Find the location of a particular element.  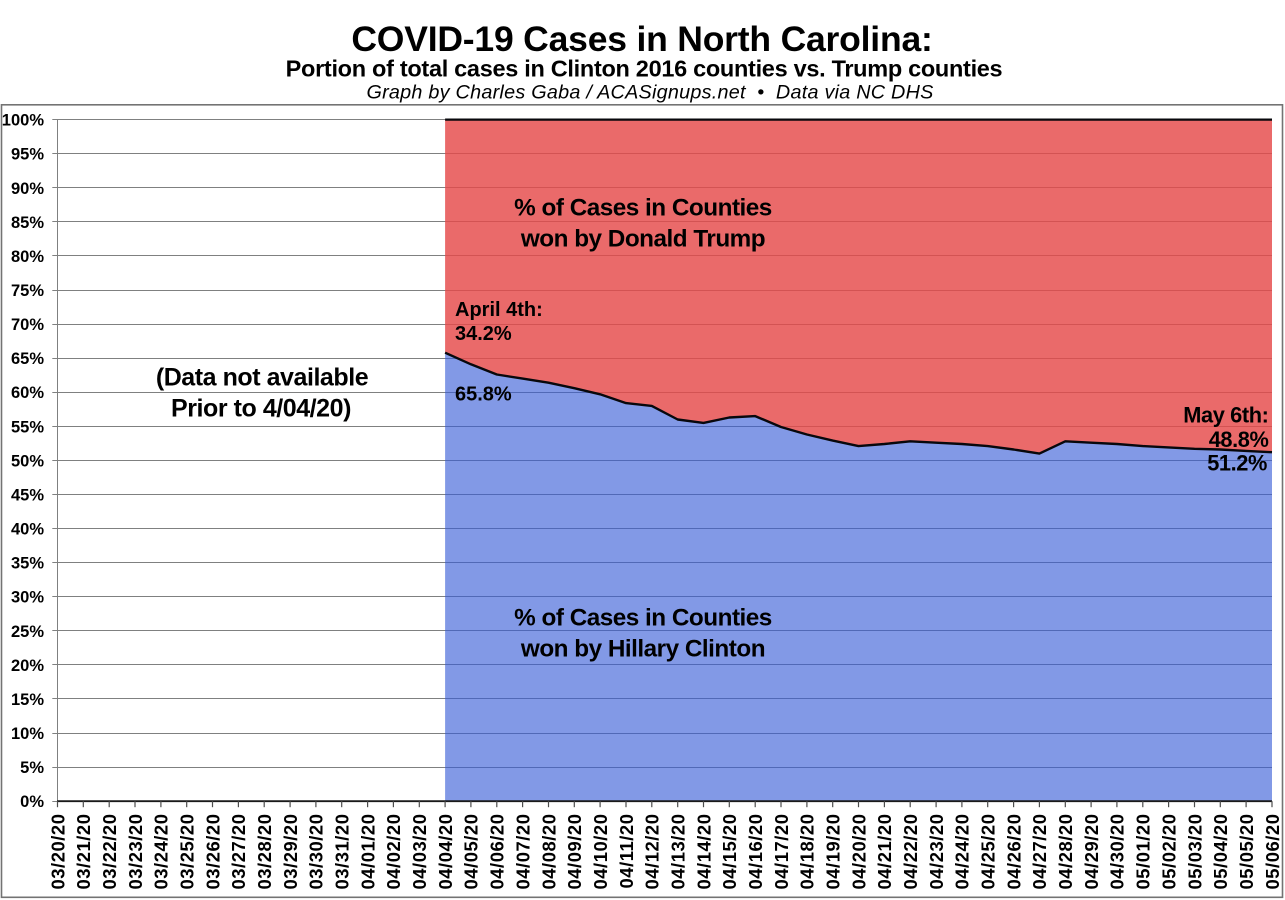

svg-text: 04/21/20 is located at coordinates (884, 852).